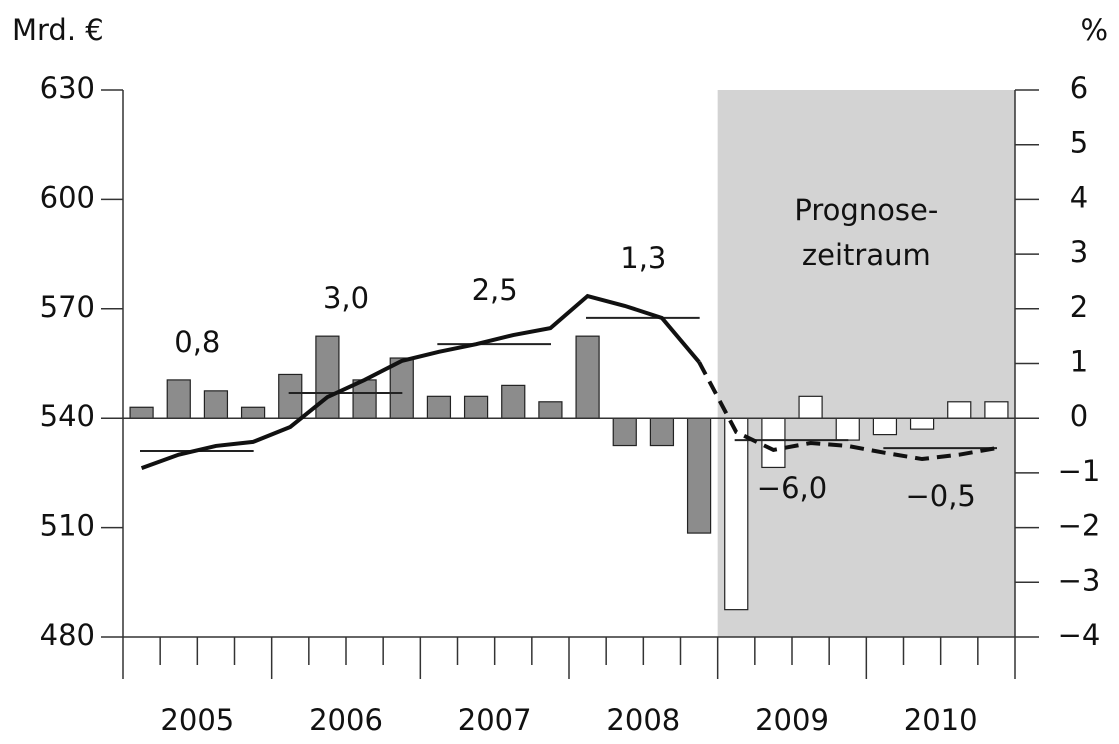 Image resolution: width=1119 pixels, height=744 pixels. I want to click on y2-tick-label: 2, so click(1079, 307).